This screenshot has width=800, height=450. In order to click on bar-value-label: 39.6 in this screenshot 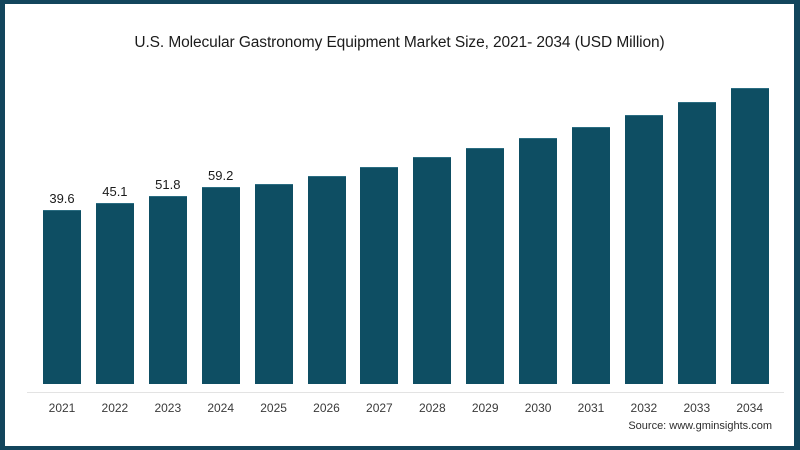, I will do `click(62, 198)`.